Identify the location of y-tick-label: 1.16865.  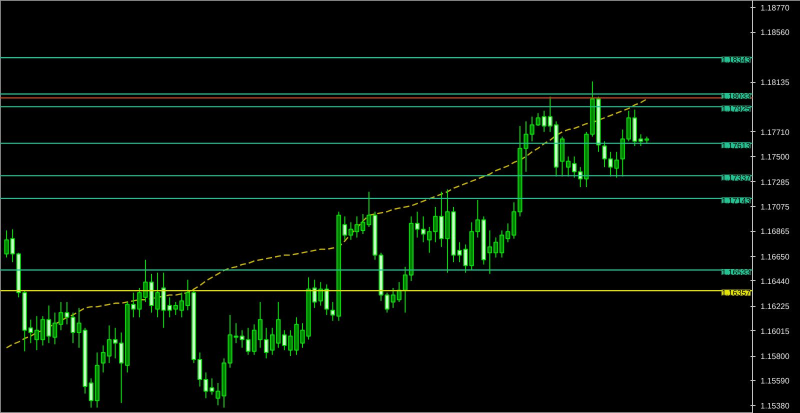
(775, 231).